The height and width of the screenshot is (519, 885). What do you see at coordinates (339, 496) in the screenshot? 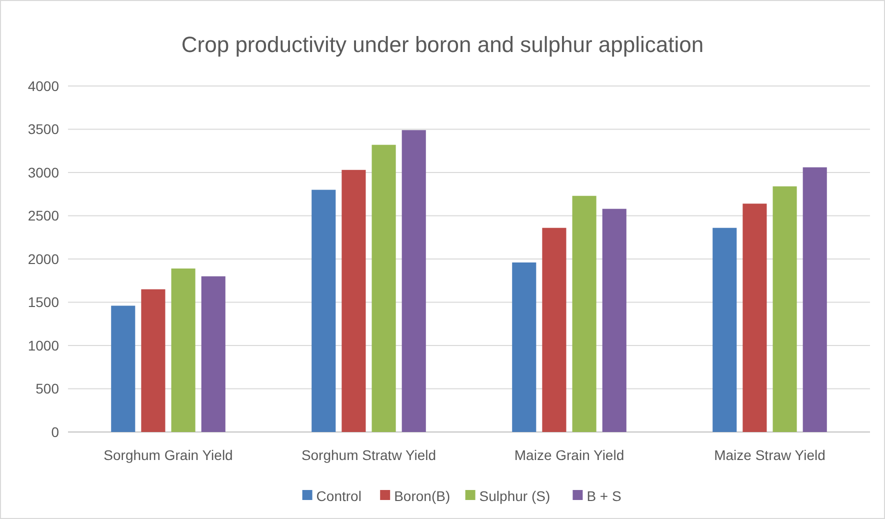
I see `legend-label: Control` at bounding box center [339, 496].